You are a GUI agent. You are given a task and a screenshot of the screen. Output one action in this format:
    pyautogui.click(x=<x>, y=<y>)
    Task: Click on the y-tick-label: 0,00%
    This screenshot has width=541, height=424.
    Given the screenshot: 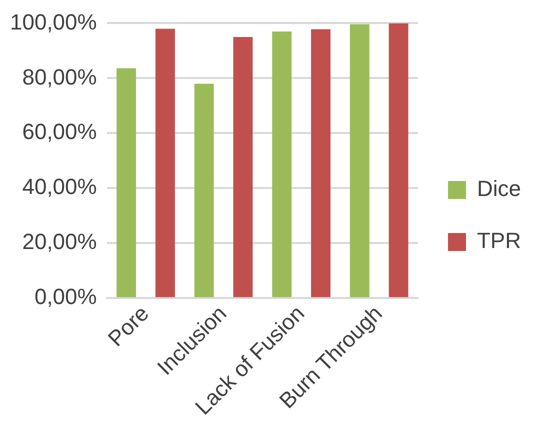 What is the action you would take?
    pyautogui.click(x=65, y=297)
    